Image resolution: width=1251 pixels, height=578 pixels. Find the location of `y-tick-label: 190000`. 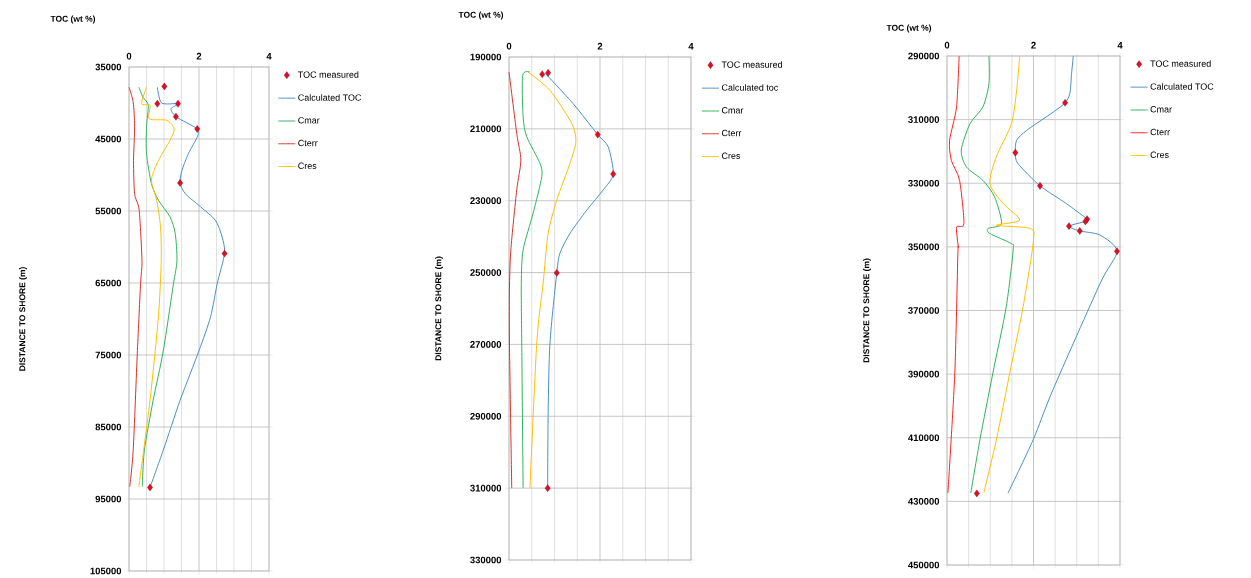

y-tick-label: 190000 is located at coordinates (486, 57).